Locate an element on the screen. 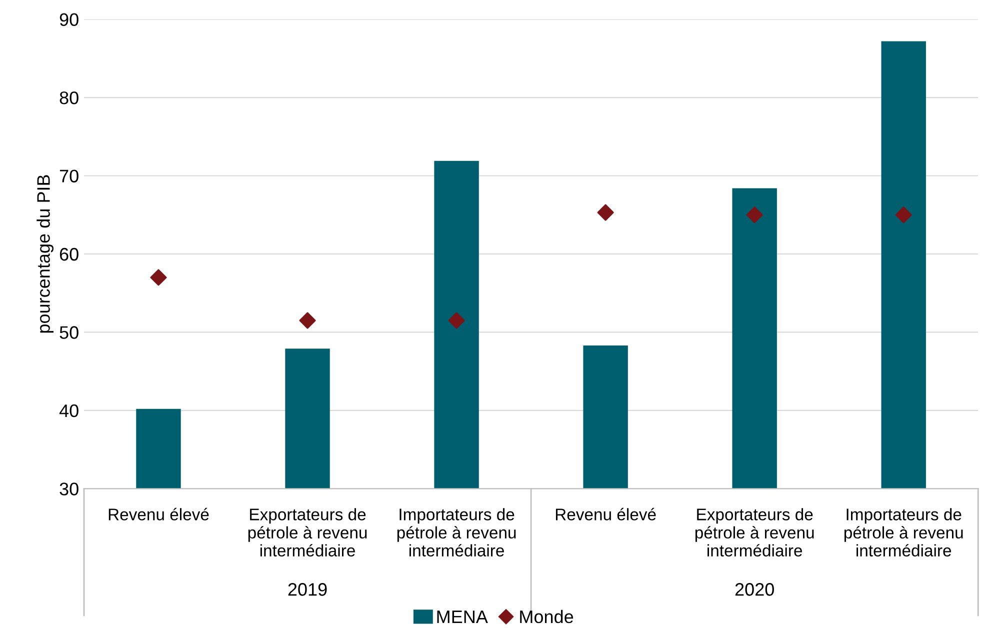 This screenshot has height=643, width=988. y-tick-label: 40 is located at coordinates (68, 411).